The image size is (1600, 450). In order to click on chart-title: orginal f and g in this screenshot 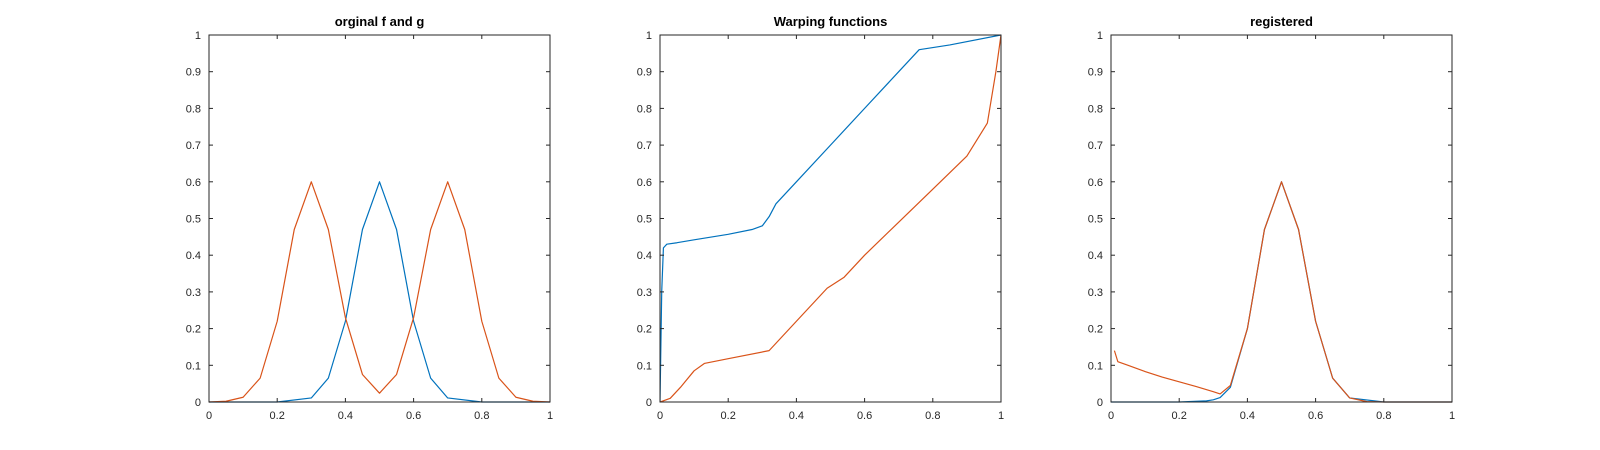, I will do `click(380, 21)`.